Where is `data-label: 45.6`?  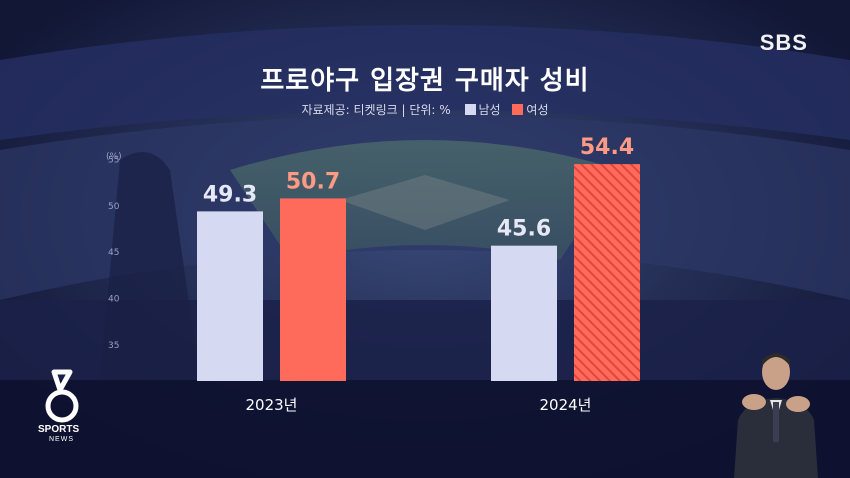 data-label: 45.6 is located at coordinates (524, 229).